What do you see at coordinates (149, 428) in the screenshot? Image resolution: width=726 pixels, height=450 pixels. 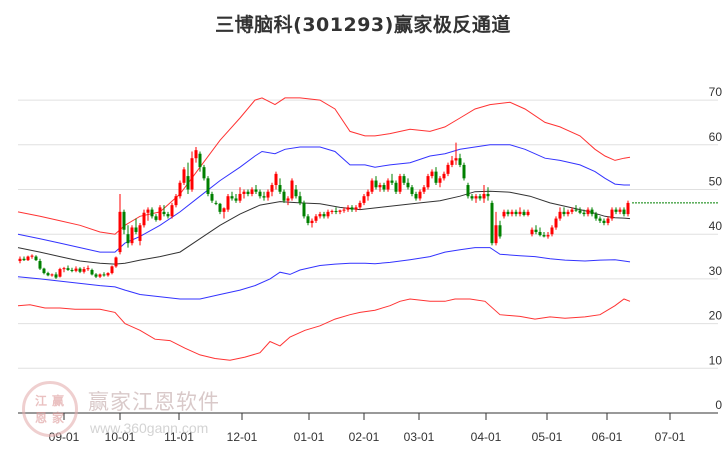 I see `watermark-url: www.360gann.com` at bounding box center [149, 428].